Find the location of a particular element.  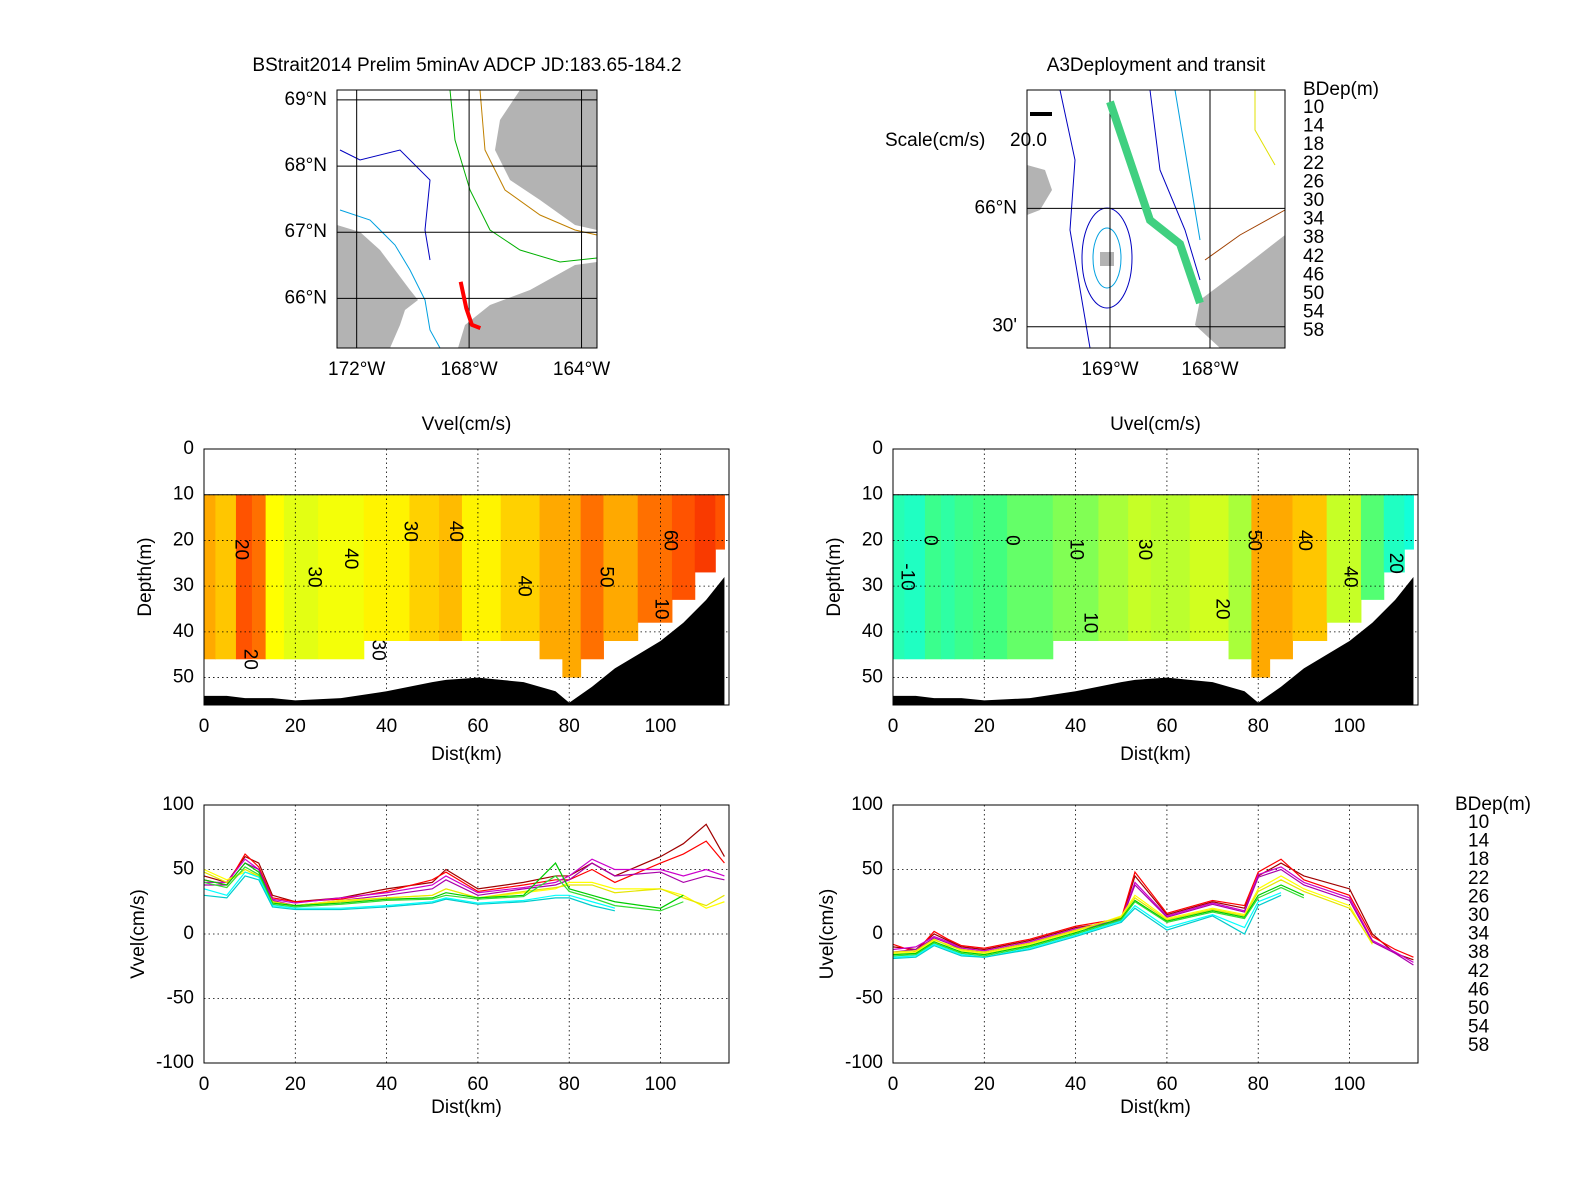

y-tick-label: 30' is located at coordinates (1004, 326).